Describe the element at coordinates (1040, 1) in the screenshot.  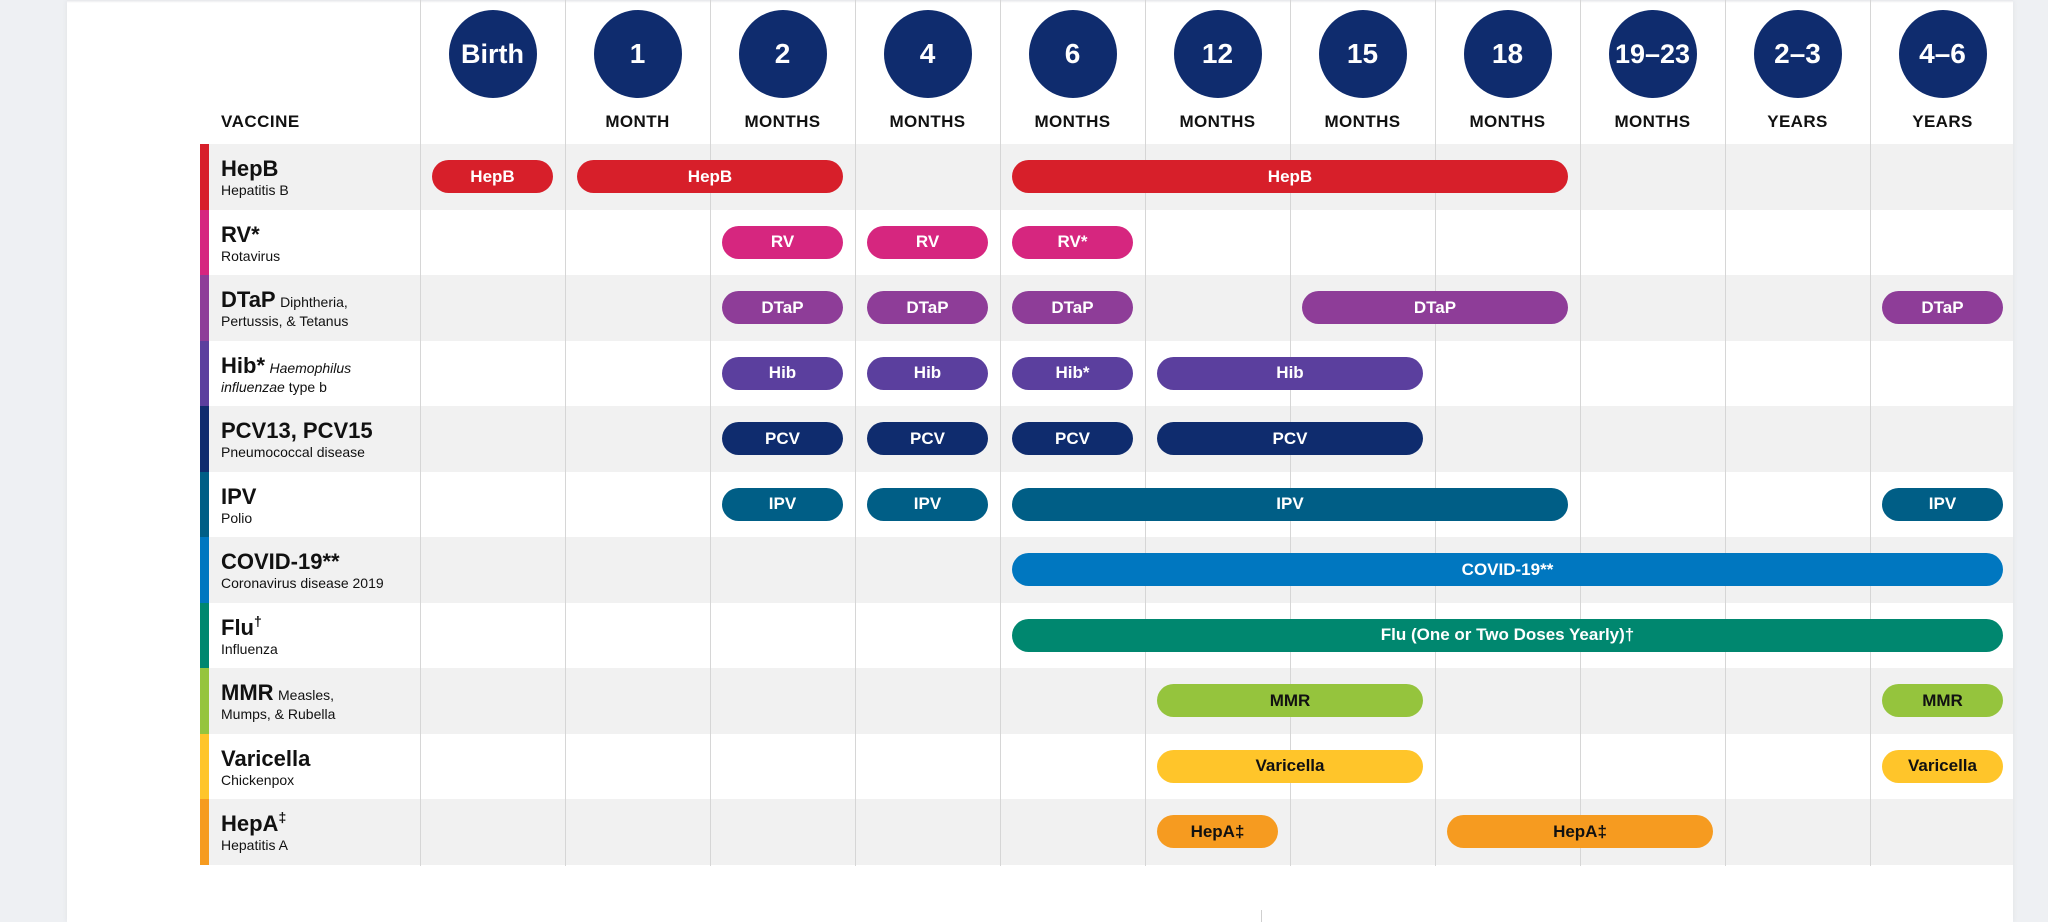
I see `page-top-edge` at that location.